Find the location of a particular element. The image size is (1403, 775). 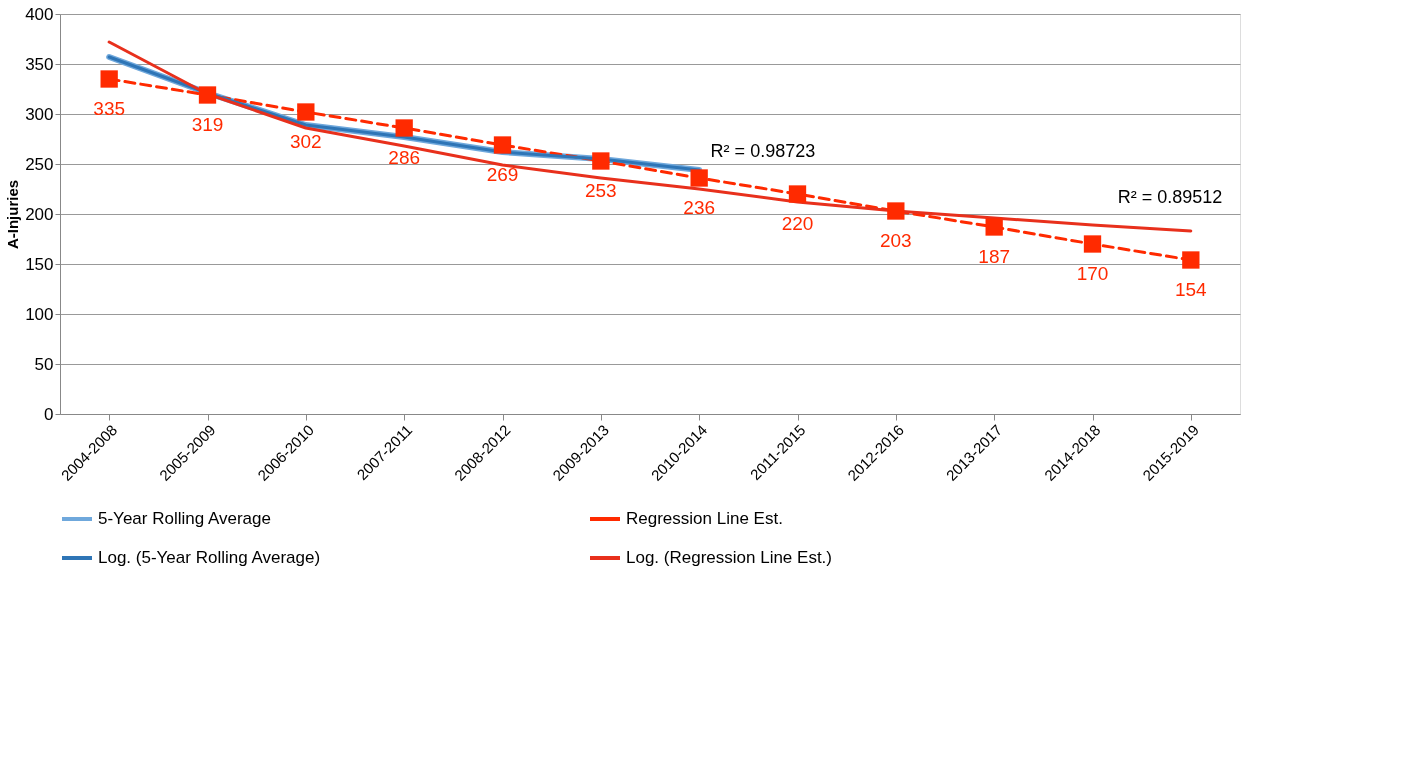

y-tick-label: 0 is located at coordinates (49, 414).